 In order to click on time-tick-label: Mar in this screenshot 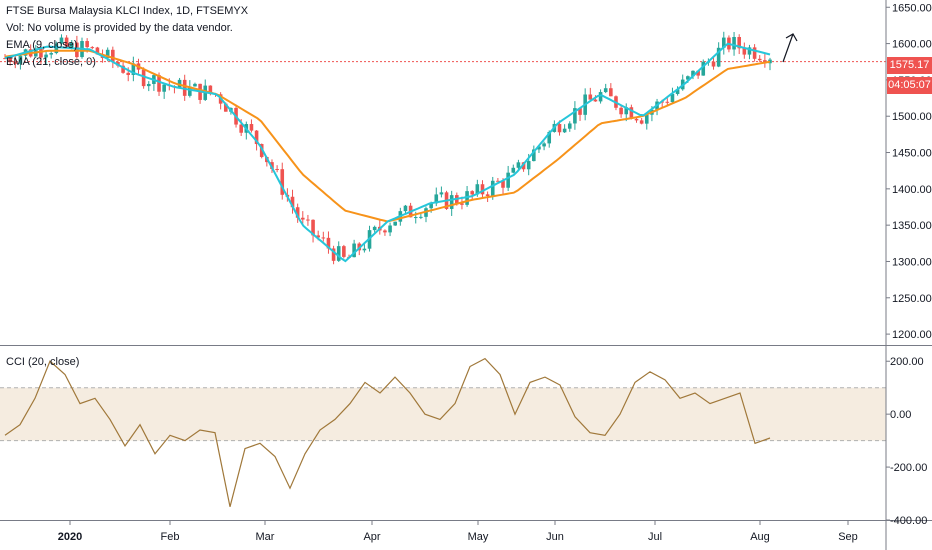, I will do `click(265, 537)`.